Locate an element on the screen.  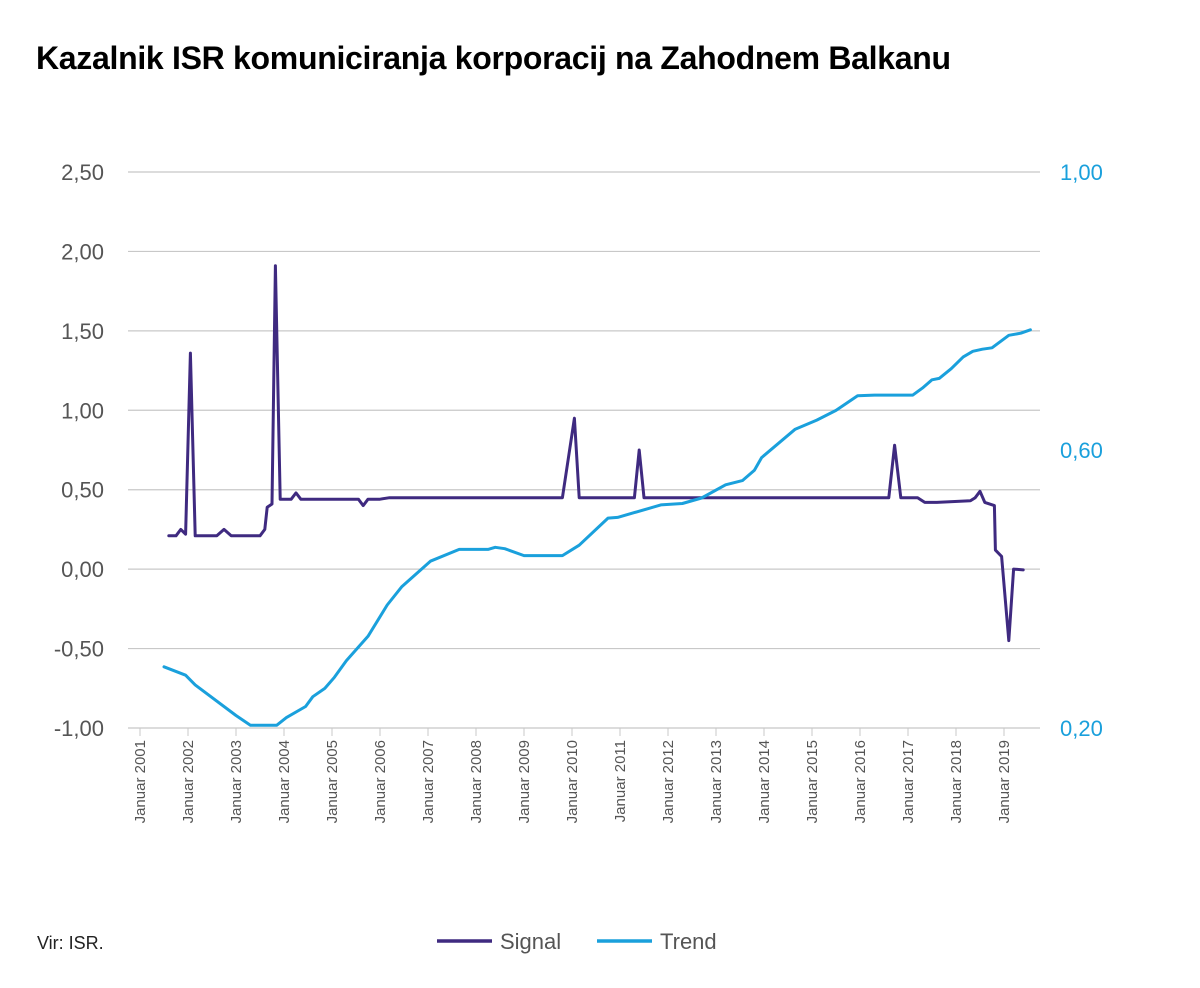
y-right-tick-label: 0,60 is located at coordinates (1081, 450).